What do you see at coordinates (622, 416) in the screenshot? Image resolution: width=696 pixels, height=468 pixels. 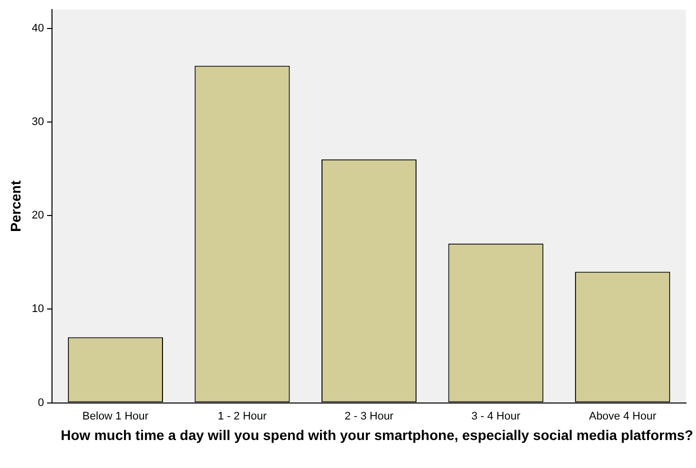 I see `x-tick-label: Above 4 Hour` at bounding box center [622, 416].